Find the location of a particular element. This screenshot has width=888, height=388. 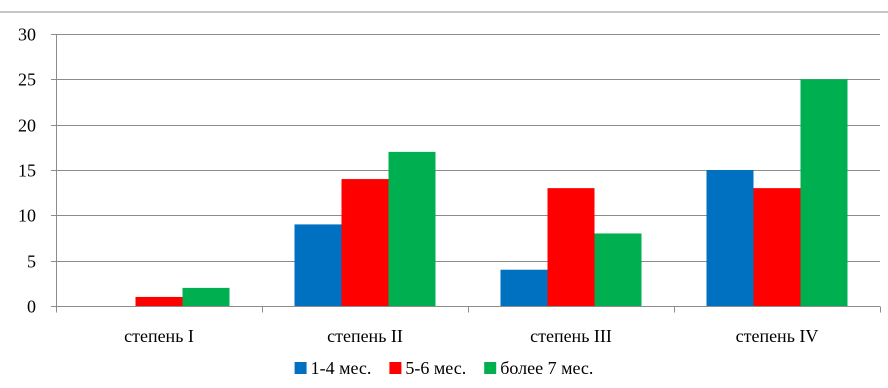

legend-label: 5-6 мес. is located at coordinates (435, 368).